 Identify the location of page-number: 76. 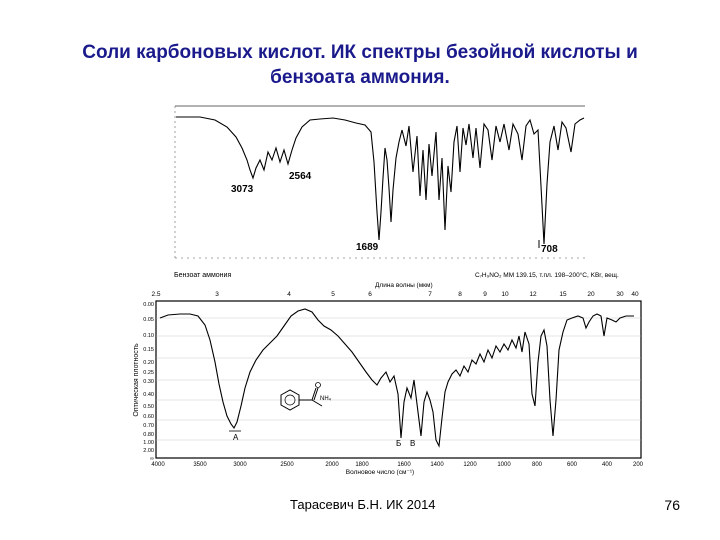
(672, 505).